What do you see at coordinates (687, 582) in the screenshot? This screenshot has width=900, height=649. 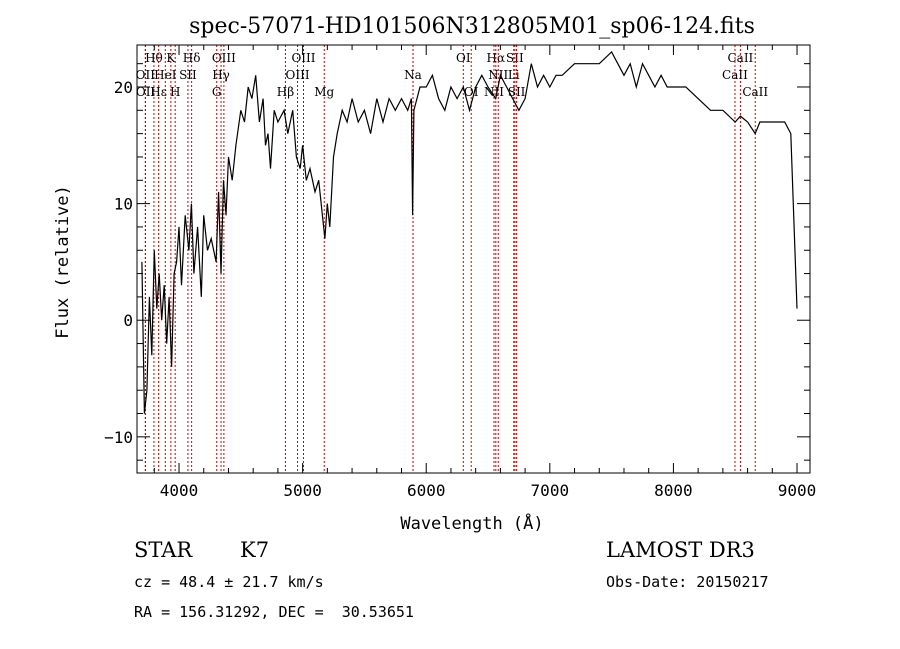 I see `obs-date: Obs-Date: 20150217` at bounding box center [687, 582].